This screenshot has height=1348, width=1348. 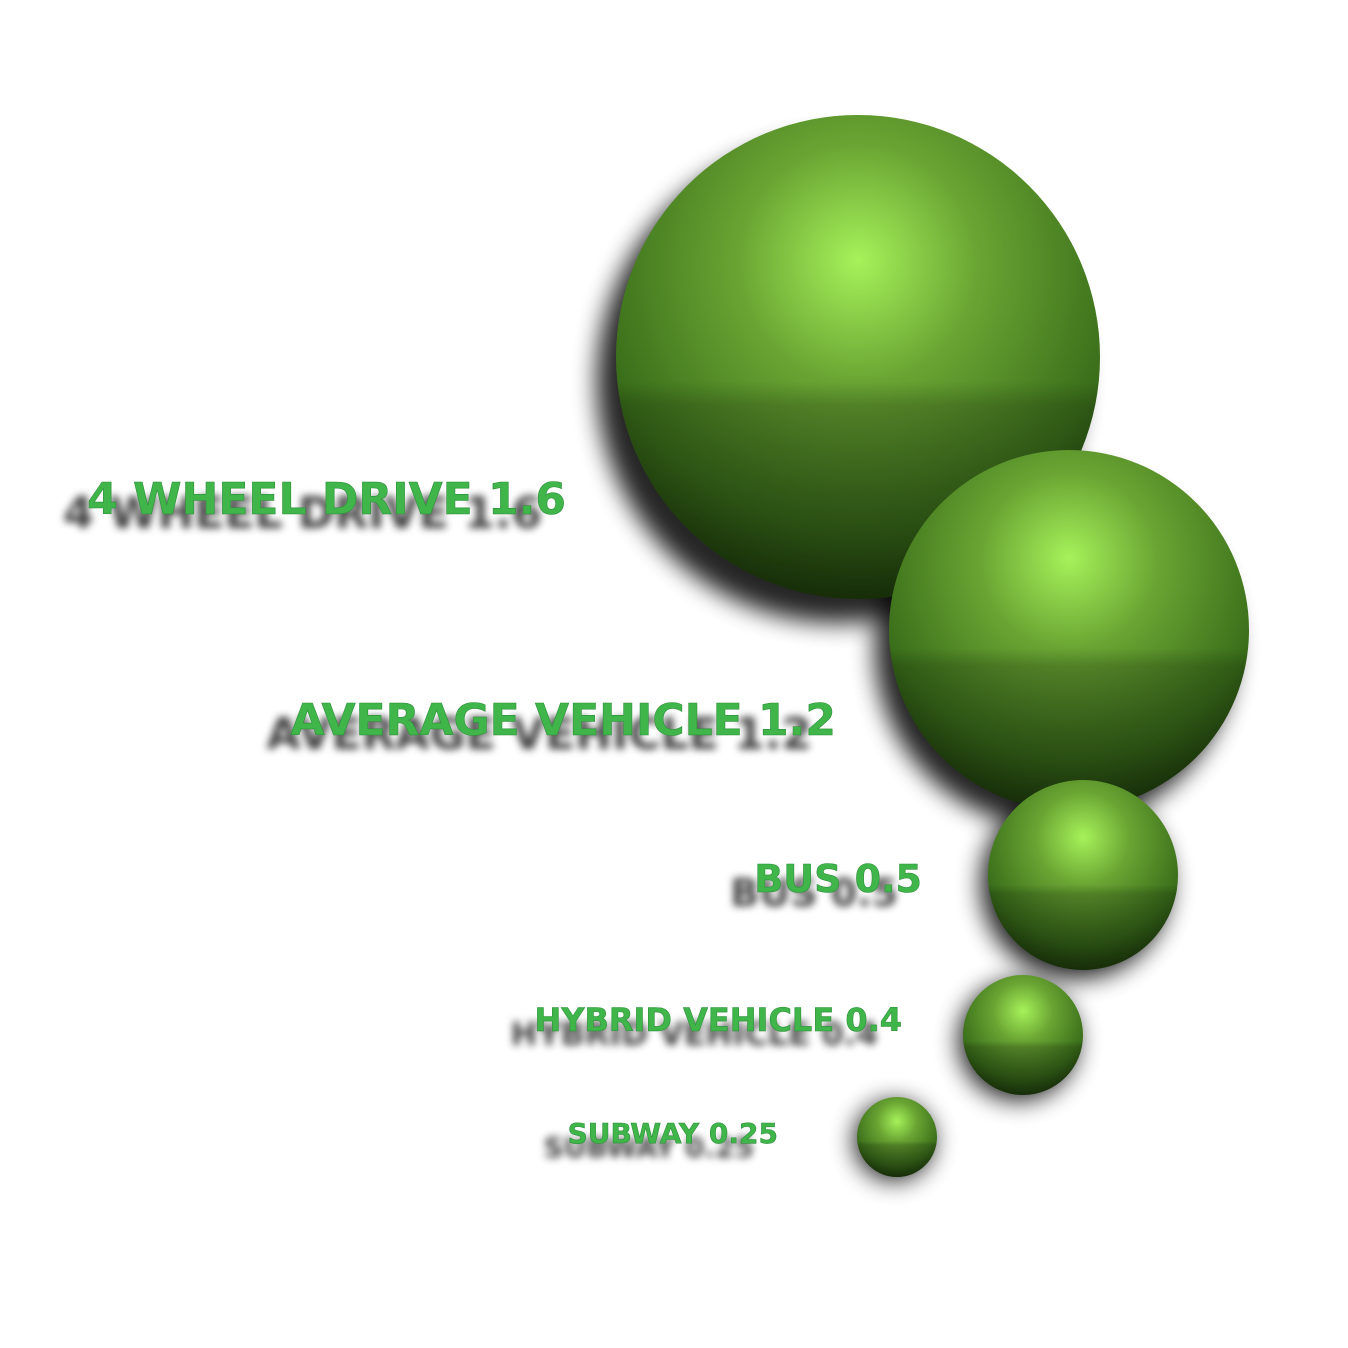 I want to click on bubble-shading-bus, so click(x=1083, y=875).